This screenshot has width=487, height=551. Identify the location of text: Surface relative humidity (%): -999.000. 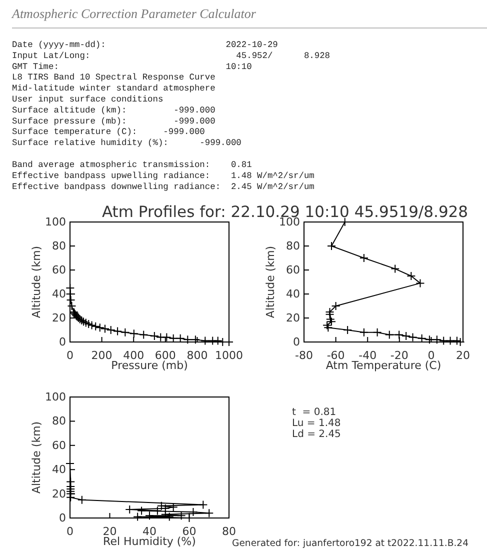
(127, 143).